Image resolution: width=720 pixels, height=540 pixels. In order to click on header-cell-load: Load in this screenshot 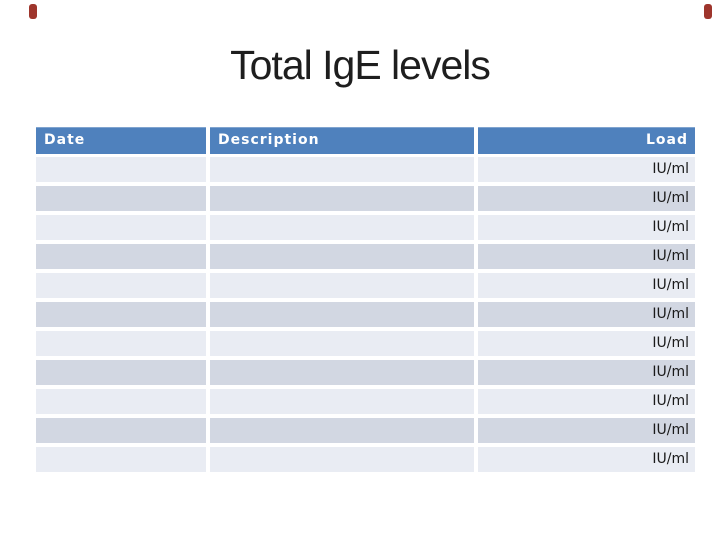, I will do `click(586, 140)`.